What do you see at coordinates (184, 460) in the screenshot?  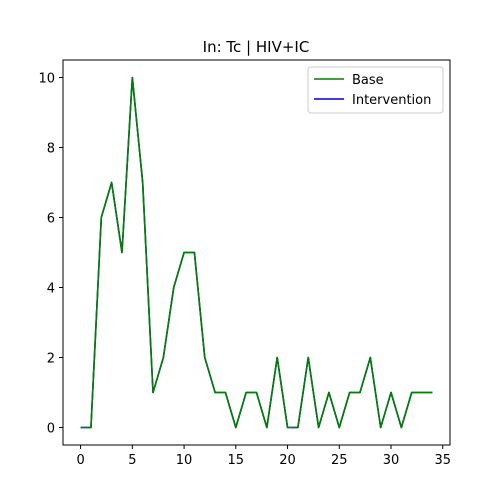 I see `x-tick-label: 10` at bounding box center [184, 460].